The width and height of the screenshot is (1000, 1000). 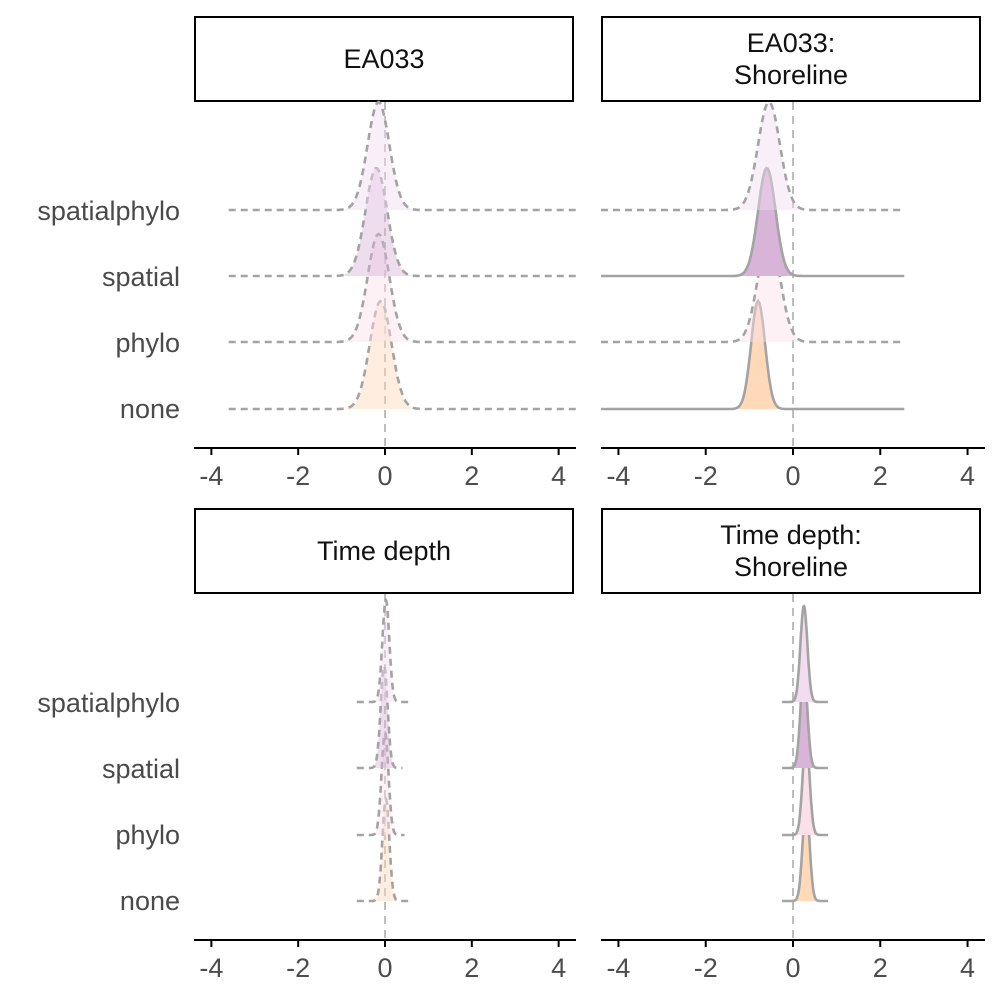 I want to click on facet-title: EA033: Shoreline, so click(x=791, y=59).